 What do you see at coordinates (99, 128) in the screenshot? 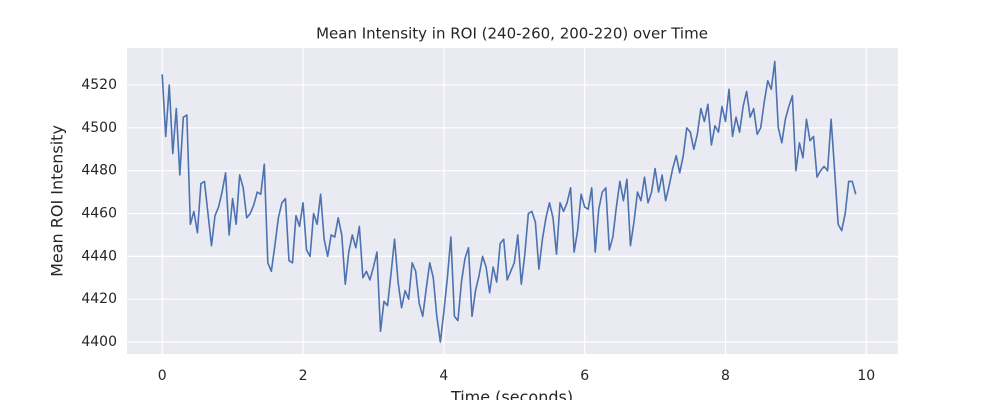
I see `y-tick-label: 4500` at bounding box center [99, 128].